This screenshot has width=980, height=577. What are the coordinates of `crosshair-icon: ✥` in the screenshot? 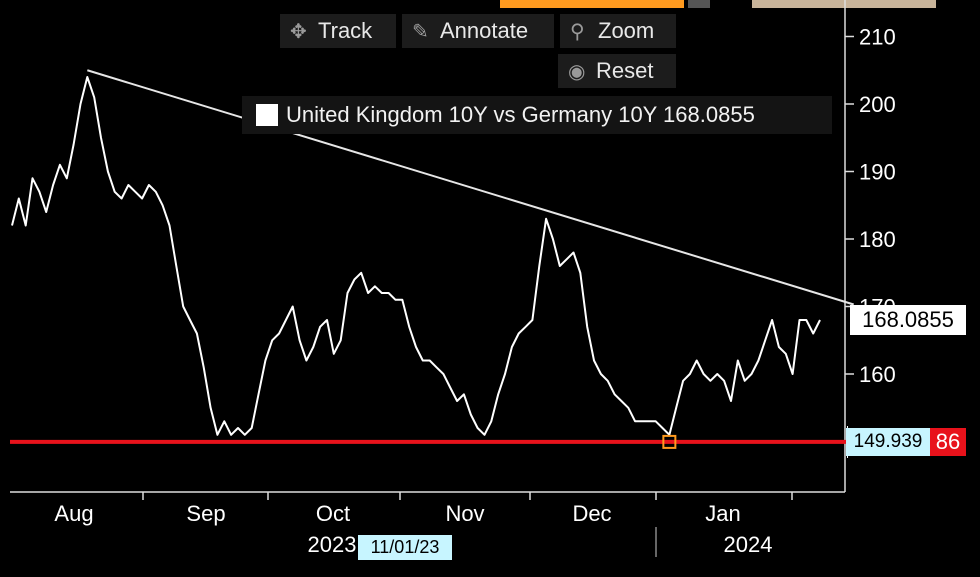 It's located at (298, 31).